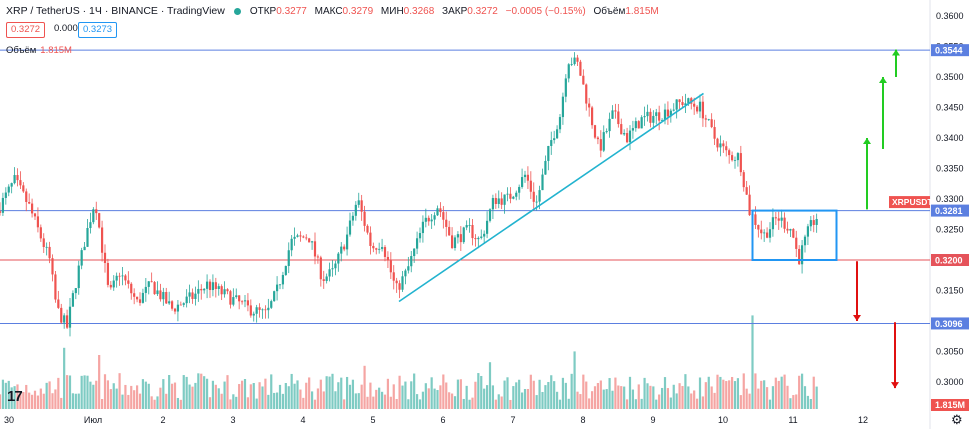  Describe the element at coordinates (950, 382) in the screenshot. I see `y-tick-label: 0.3000` at that location.